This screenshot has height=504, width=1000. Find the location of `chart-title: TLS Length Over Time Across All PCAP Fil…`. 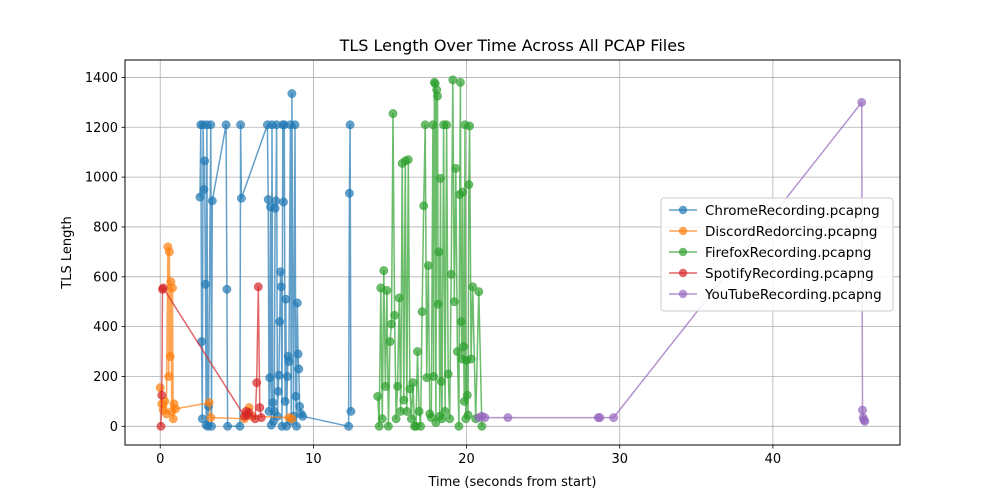

chart-title: TLS Length Over Time Across All PCAP Fil… is located at coordinates (512, 45).